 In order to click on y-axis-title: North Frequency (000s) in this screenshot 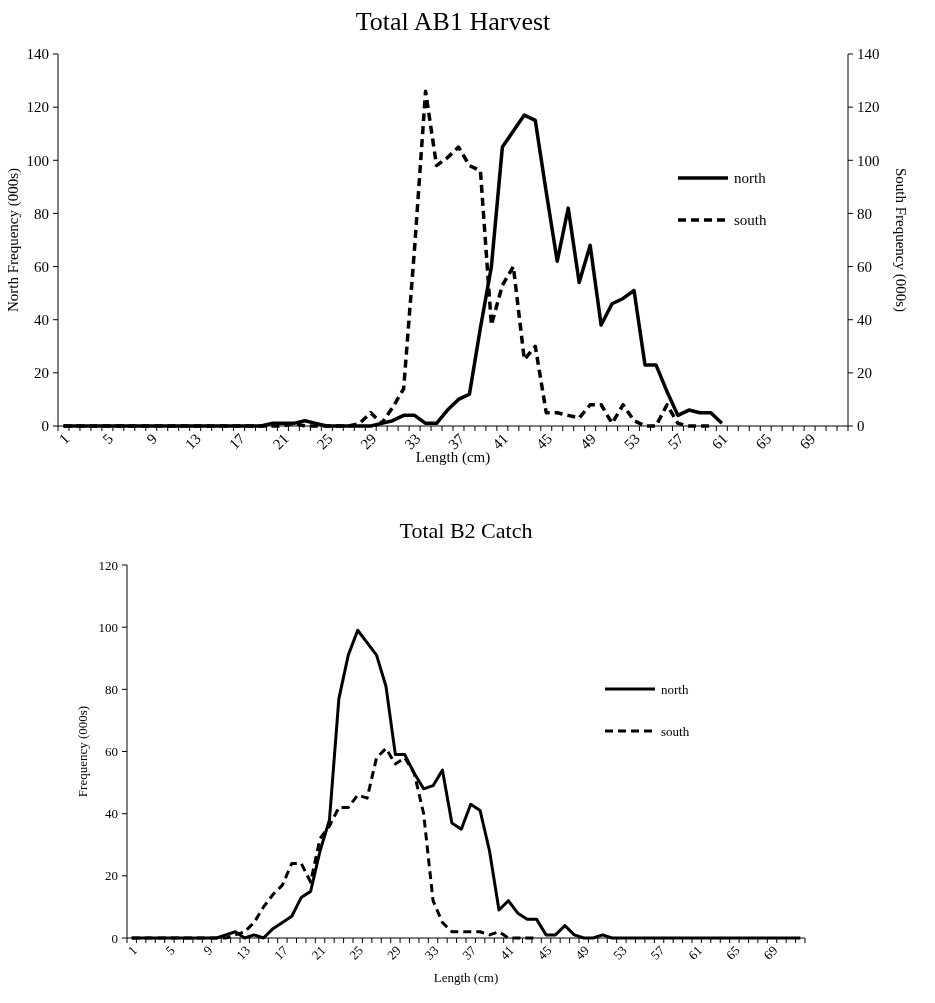, I will do `click(13, 240)`.